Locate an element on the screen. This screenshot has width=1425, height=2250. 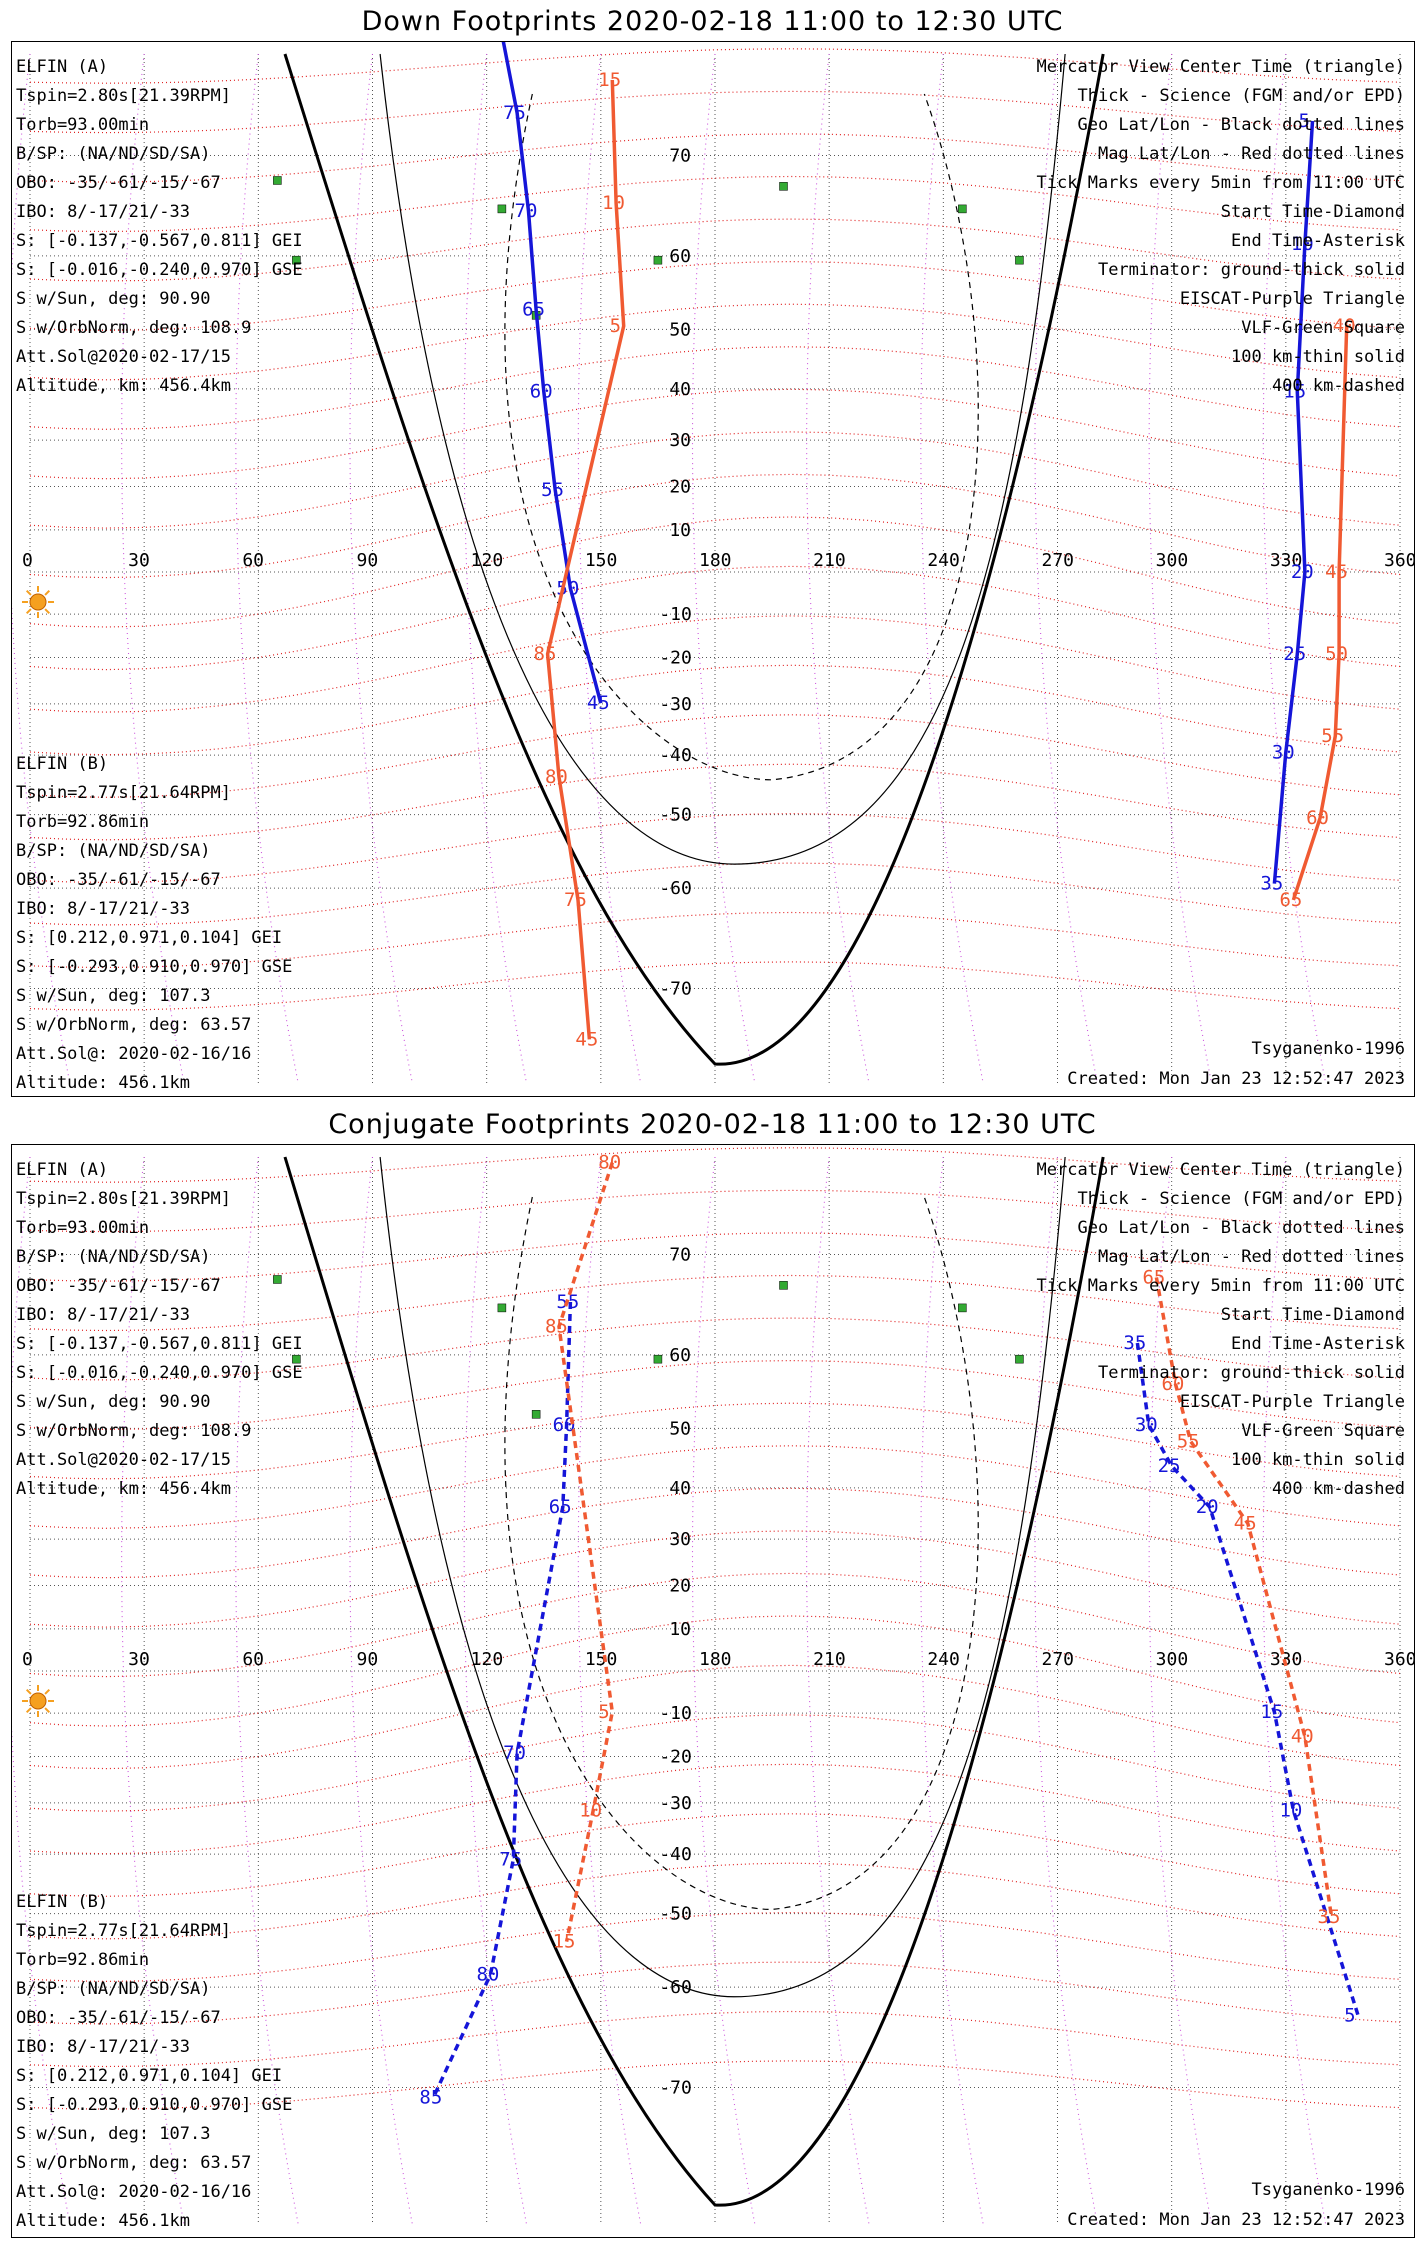
elfin-b-info: Tspin=2.77s[21.64RPM] is located at coordinates (123, 1931).